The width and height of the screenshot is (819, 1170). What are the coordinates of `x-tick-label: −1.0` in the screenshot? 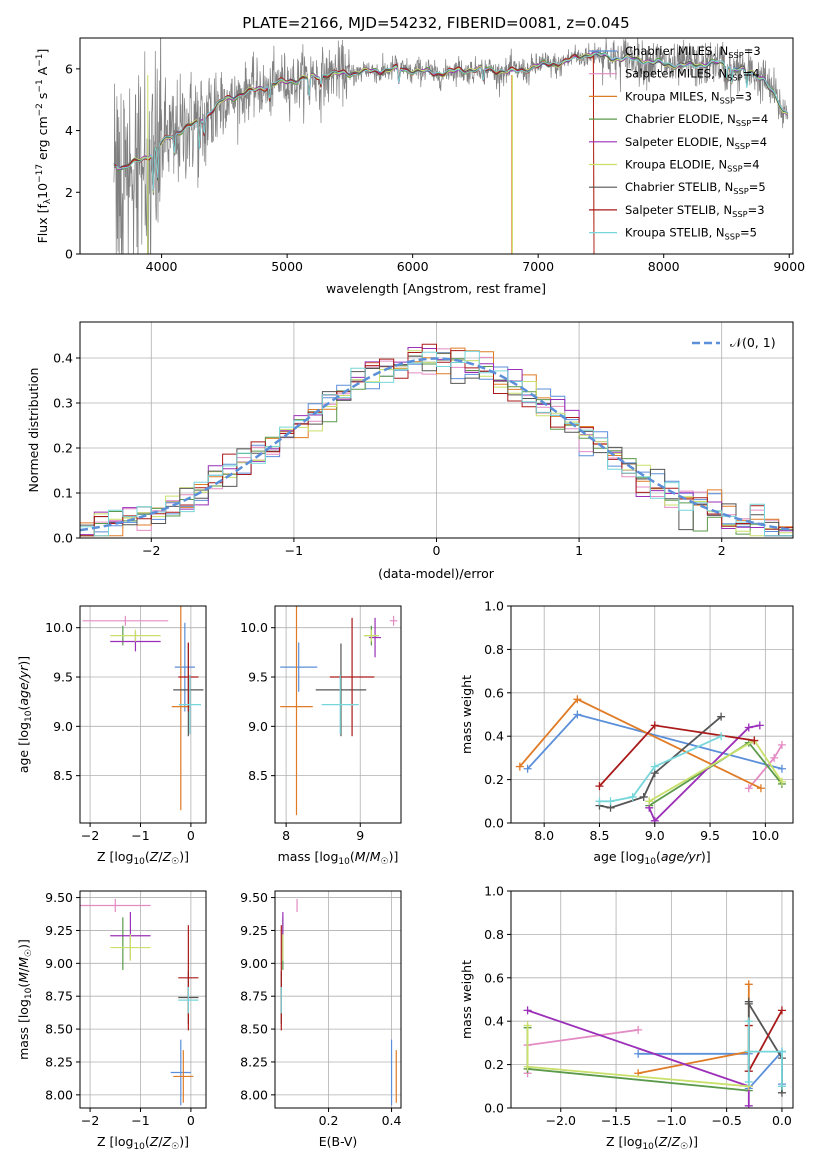 It's located at (671, 1120).